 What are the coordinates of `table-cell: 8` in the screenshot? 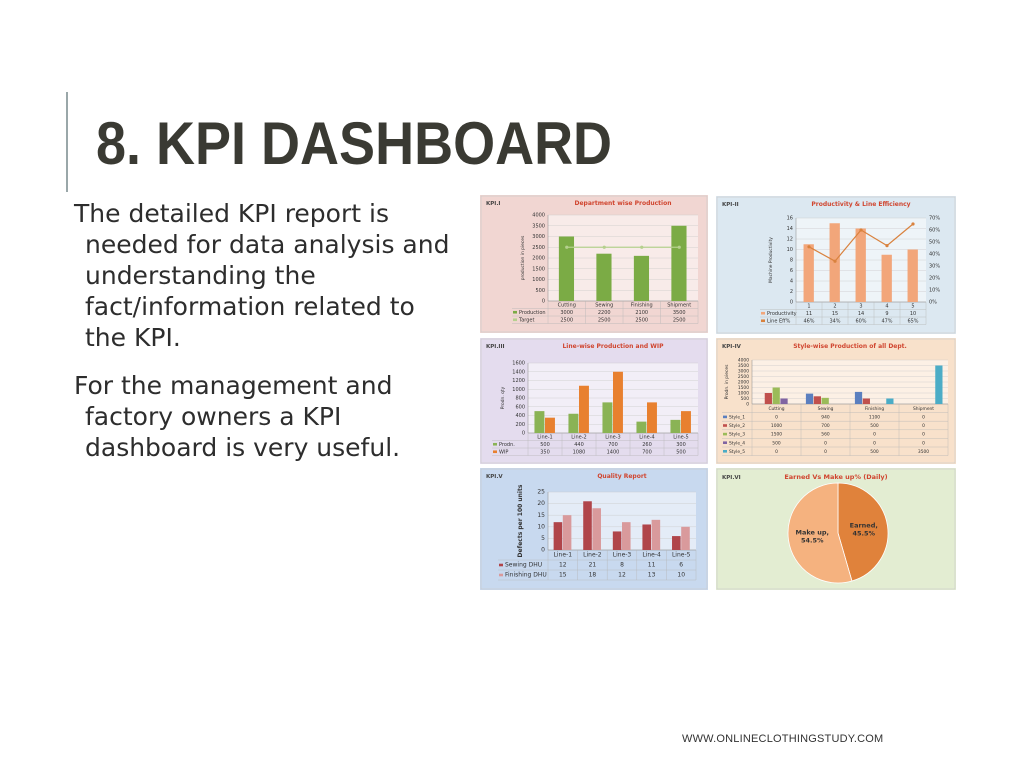 It's located at (622, 565).